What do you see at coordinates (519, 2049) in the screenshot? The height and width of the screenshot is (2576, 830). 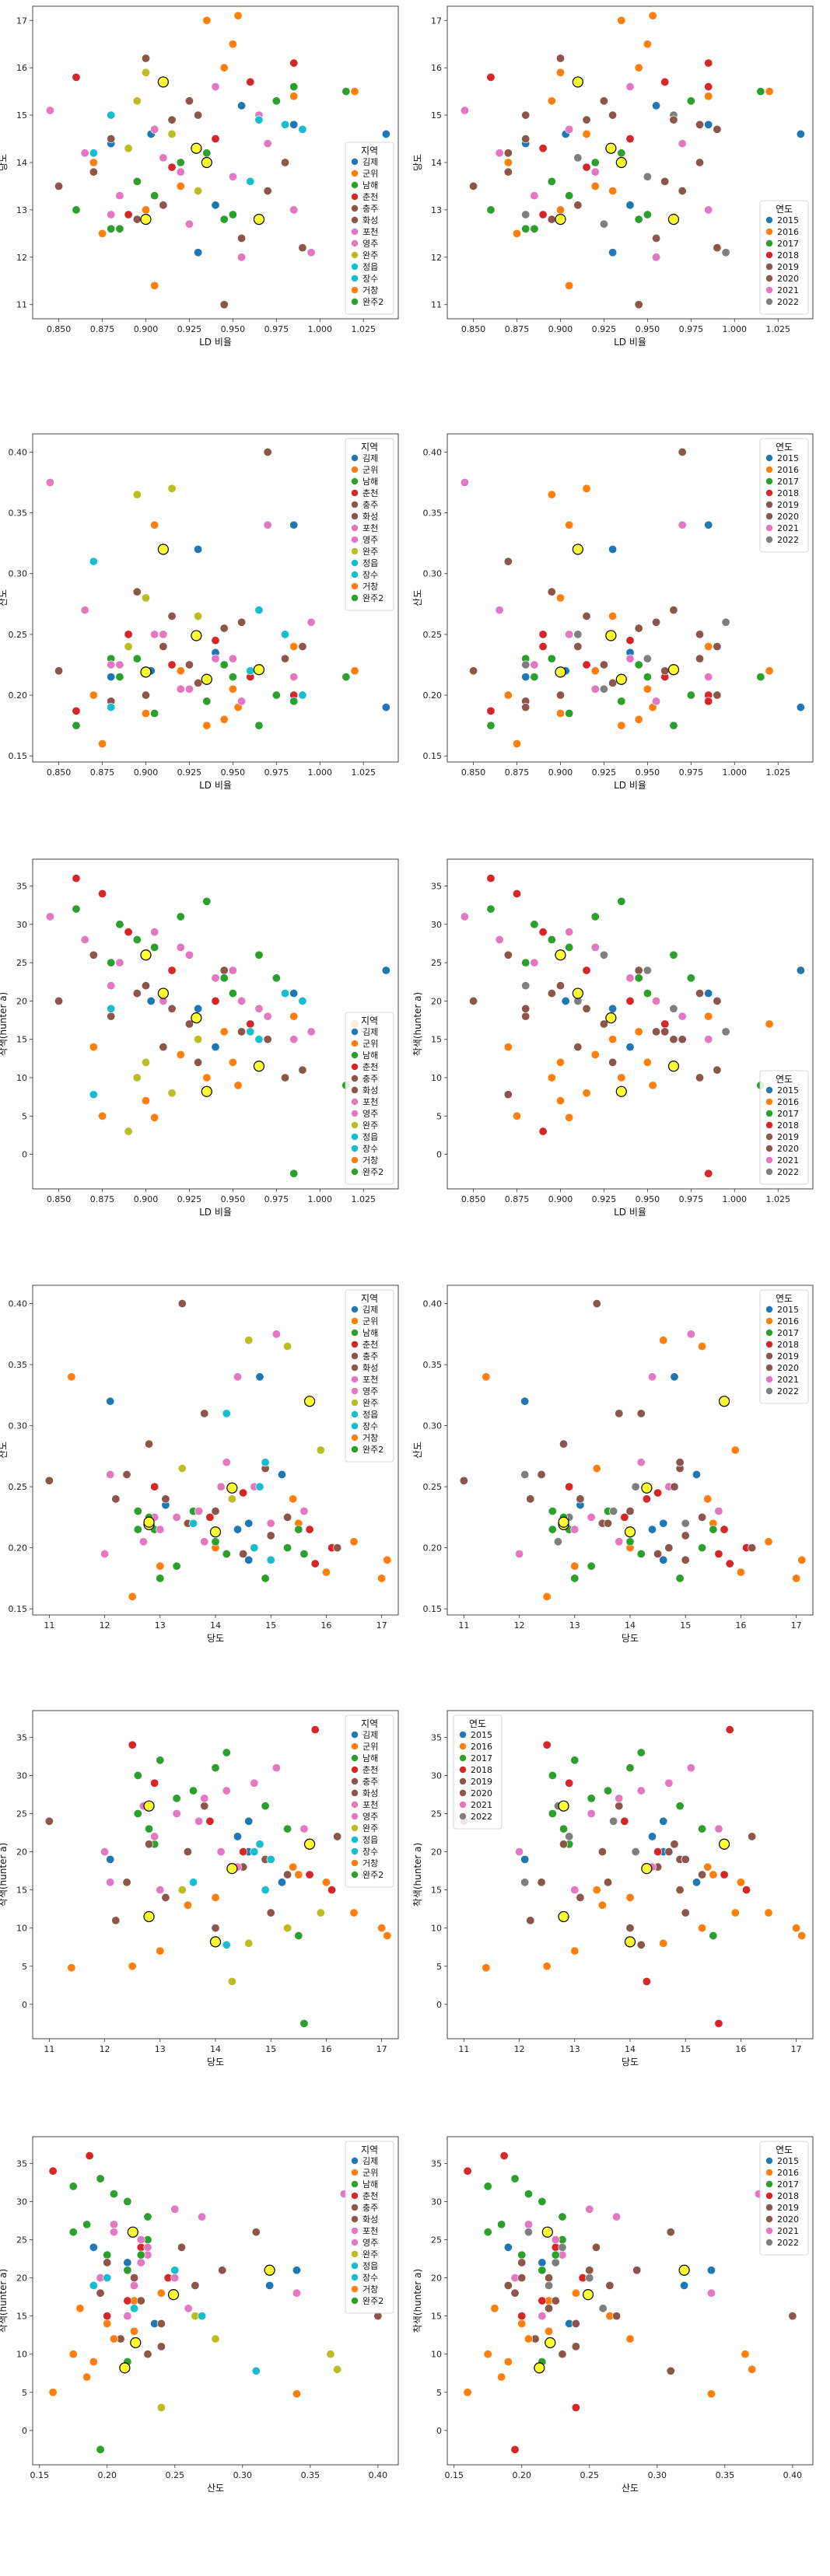 I see `x-tick-label: 12` at bounding box center [519, 2049].